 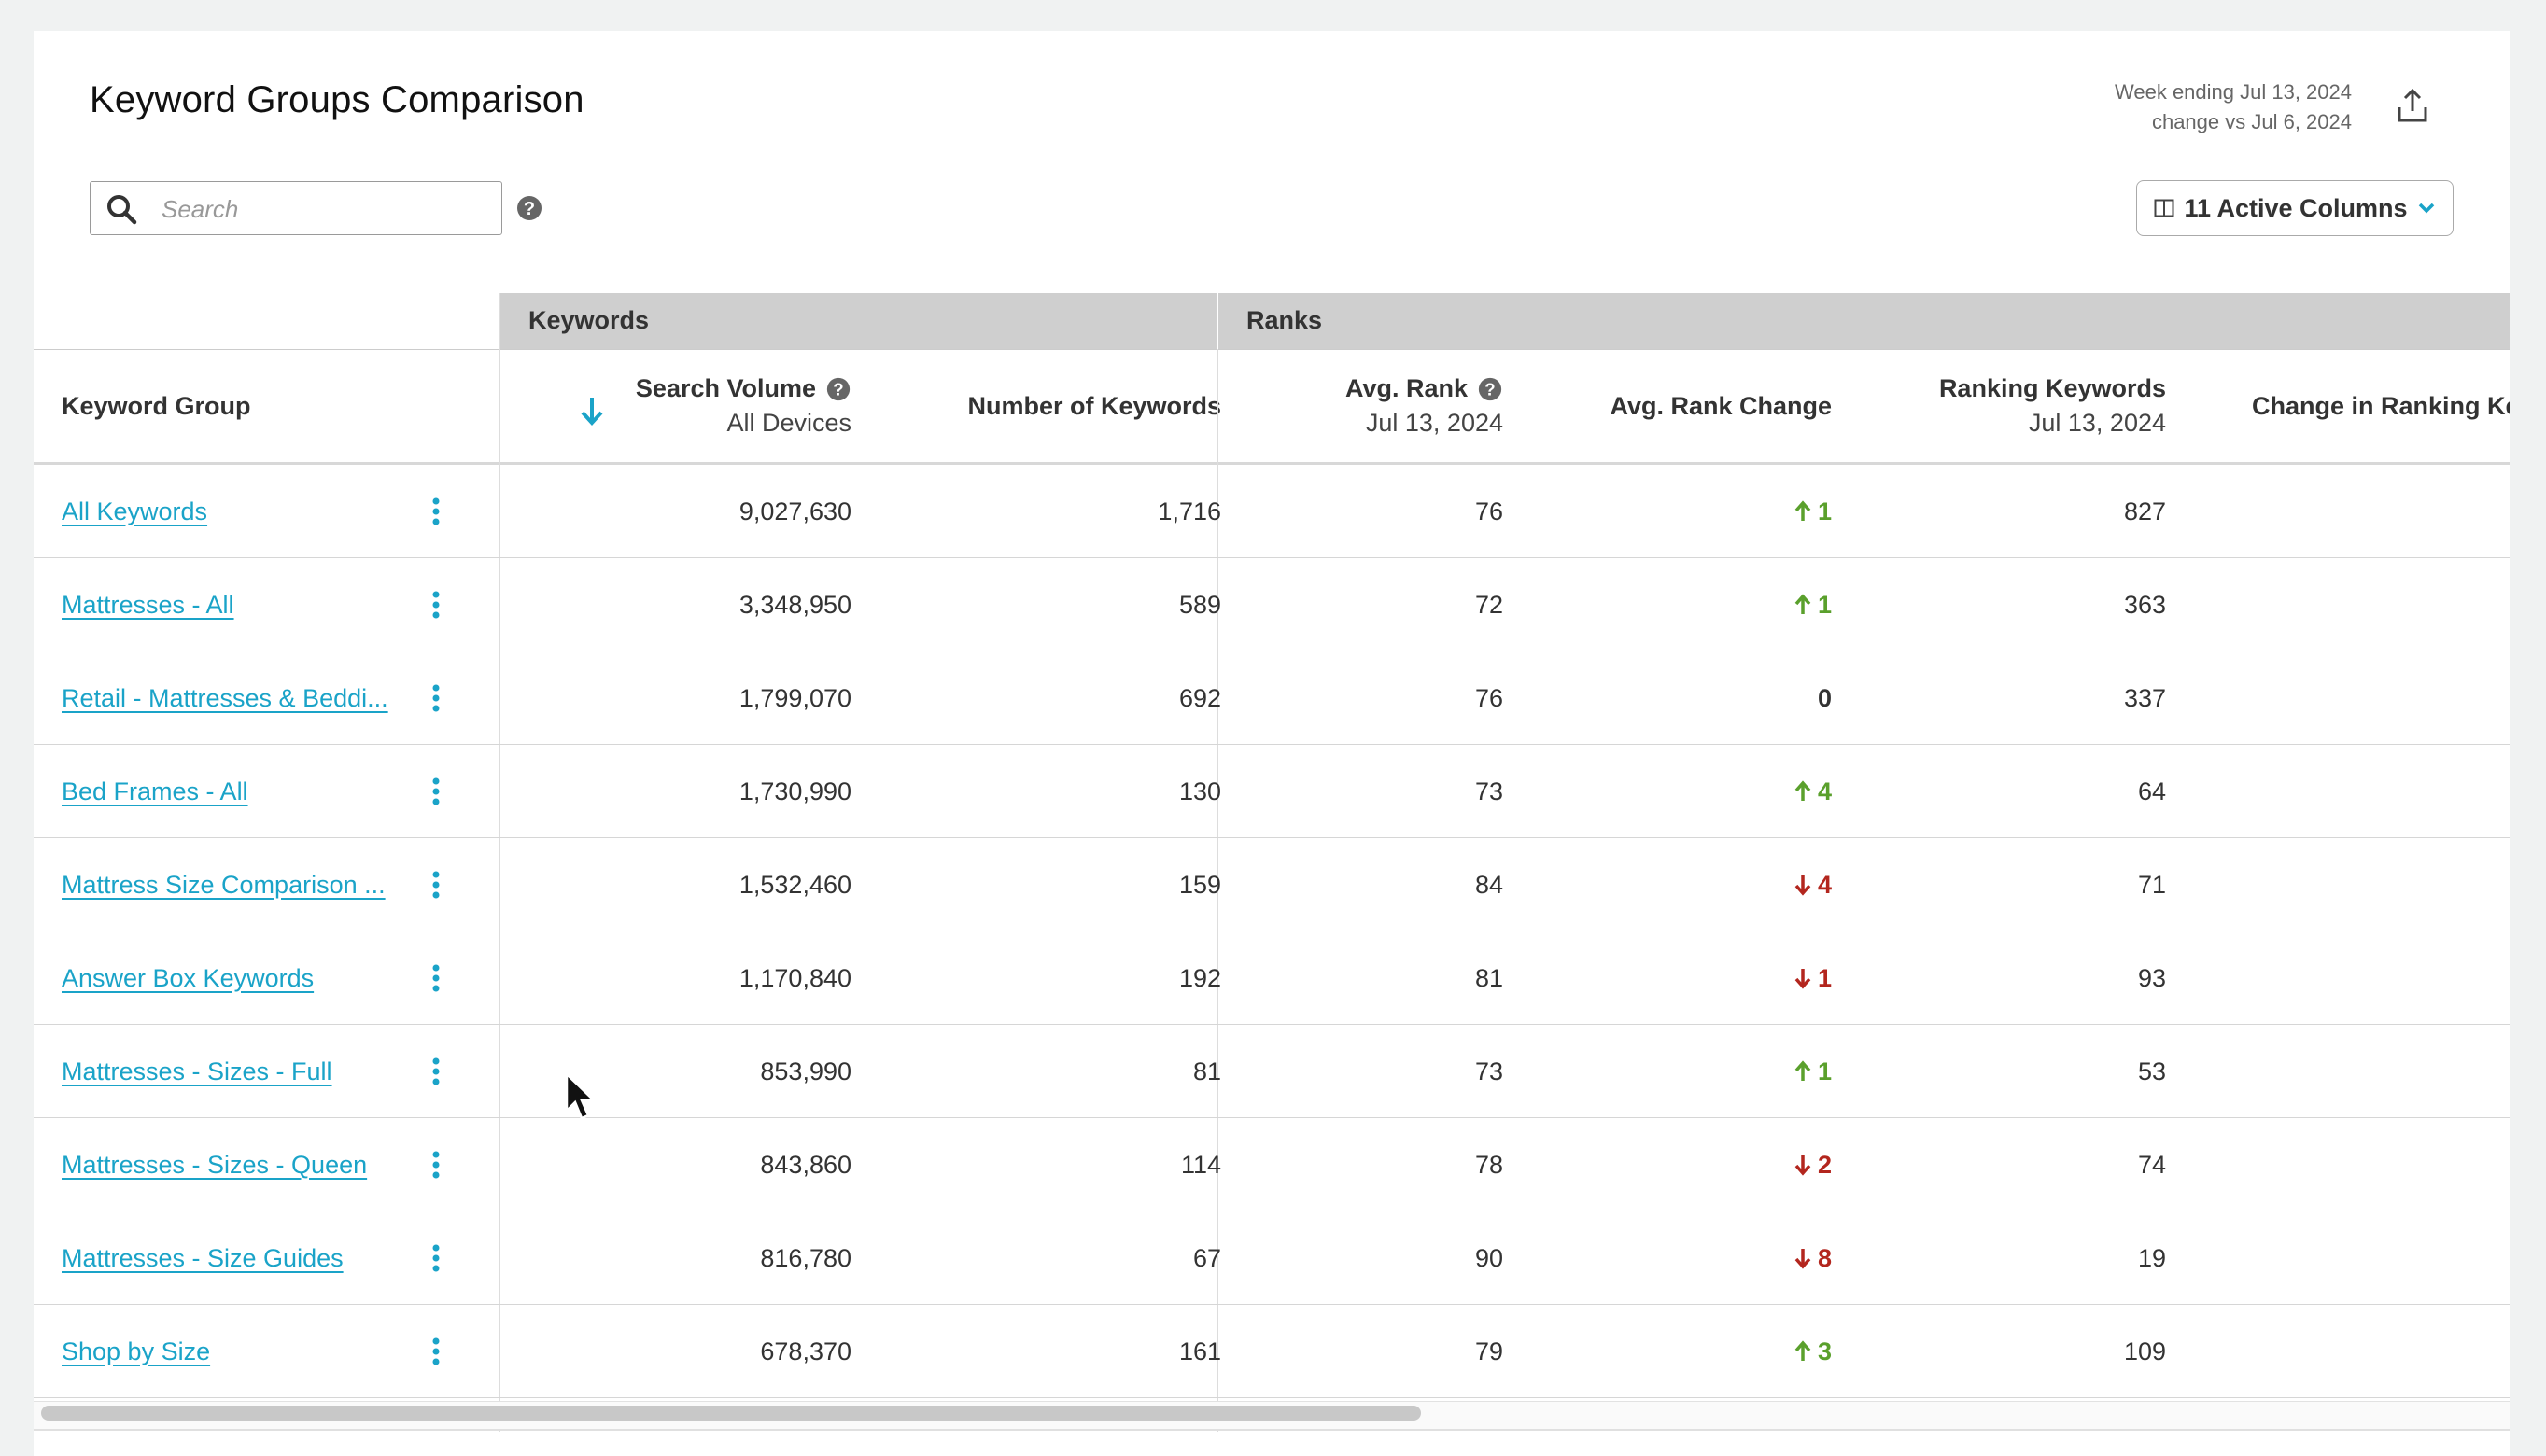 What do you see at coordinates (1206, 1257) in the screenshot?
I see `number-of-keywords-value: 67` at bounding box center [1206, 1257].